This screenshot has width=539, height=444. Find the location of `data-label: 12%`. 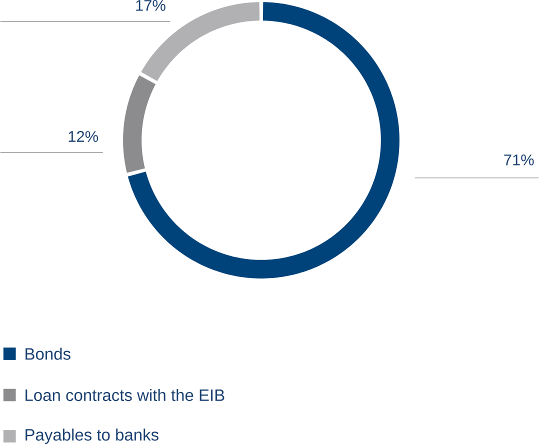

data-label: 12% is located at coordinates (83, 136).